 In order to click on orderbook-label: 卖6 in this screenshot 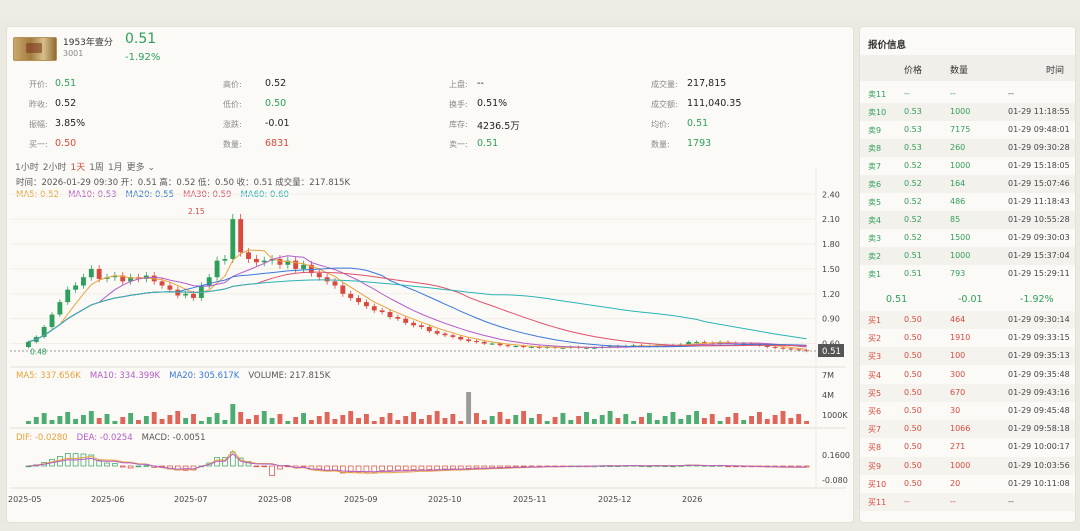, I will do `click(875, 184)`.